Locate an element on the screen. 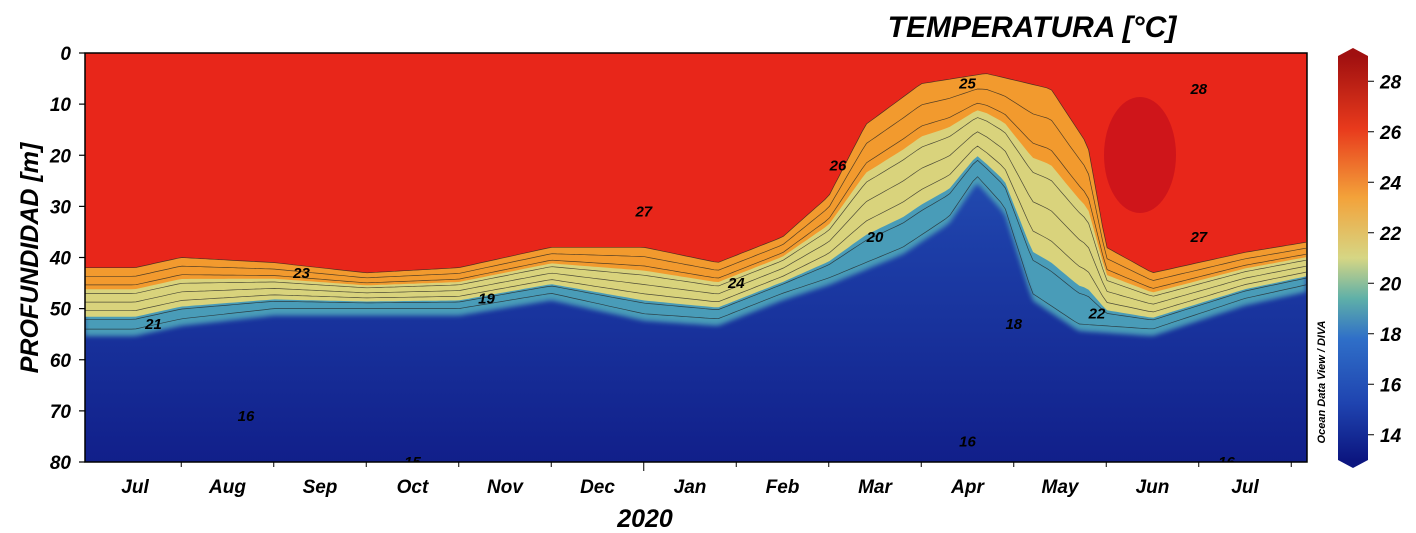 The height and width of the screenshot is (533, 1416). y-tick-label: 20 is located at coordinates (60, 156).